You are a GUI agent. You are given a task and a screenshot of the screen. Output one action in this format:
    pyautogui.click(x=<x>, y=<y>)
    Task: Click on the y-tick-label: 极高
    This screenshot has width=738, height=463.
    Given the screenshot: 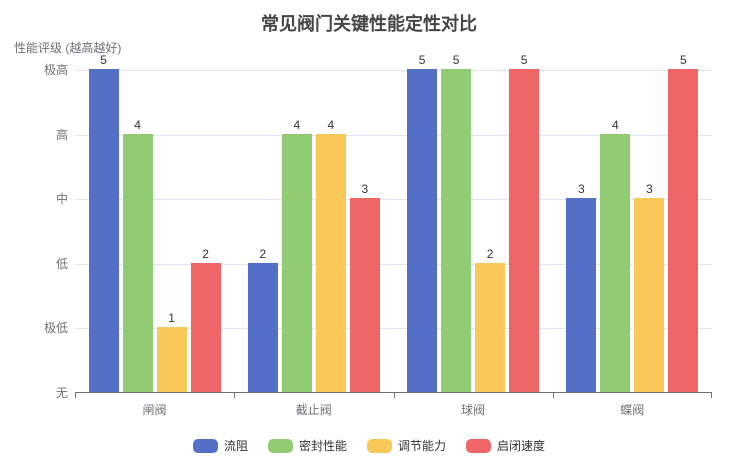 What is the action you would take?
    pyautogui.click(x=55, y=70)
    